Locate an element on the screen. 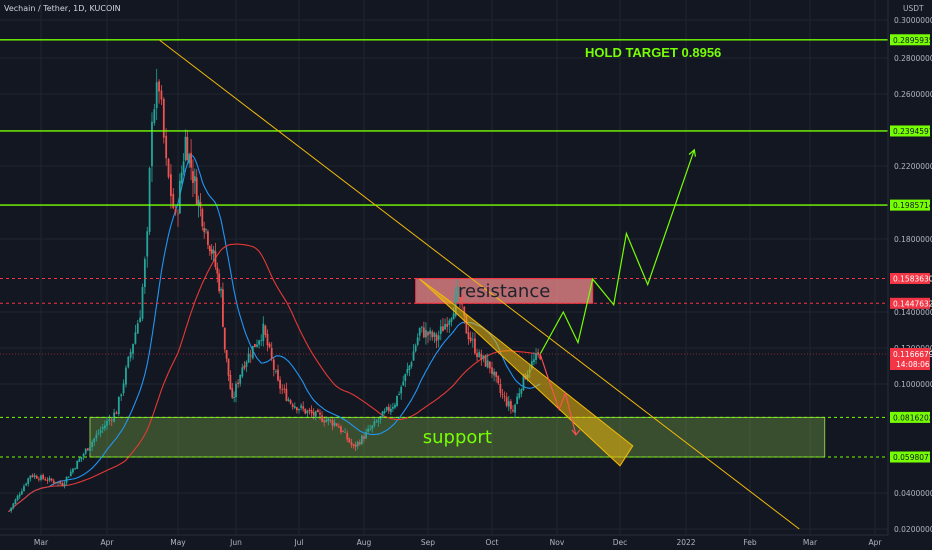  level-tag-label-1: 0.2394597 is located at coordinates (912, 131).